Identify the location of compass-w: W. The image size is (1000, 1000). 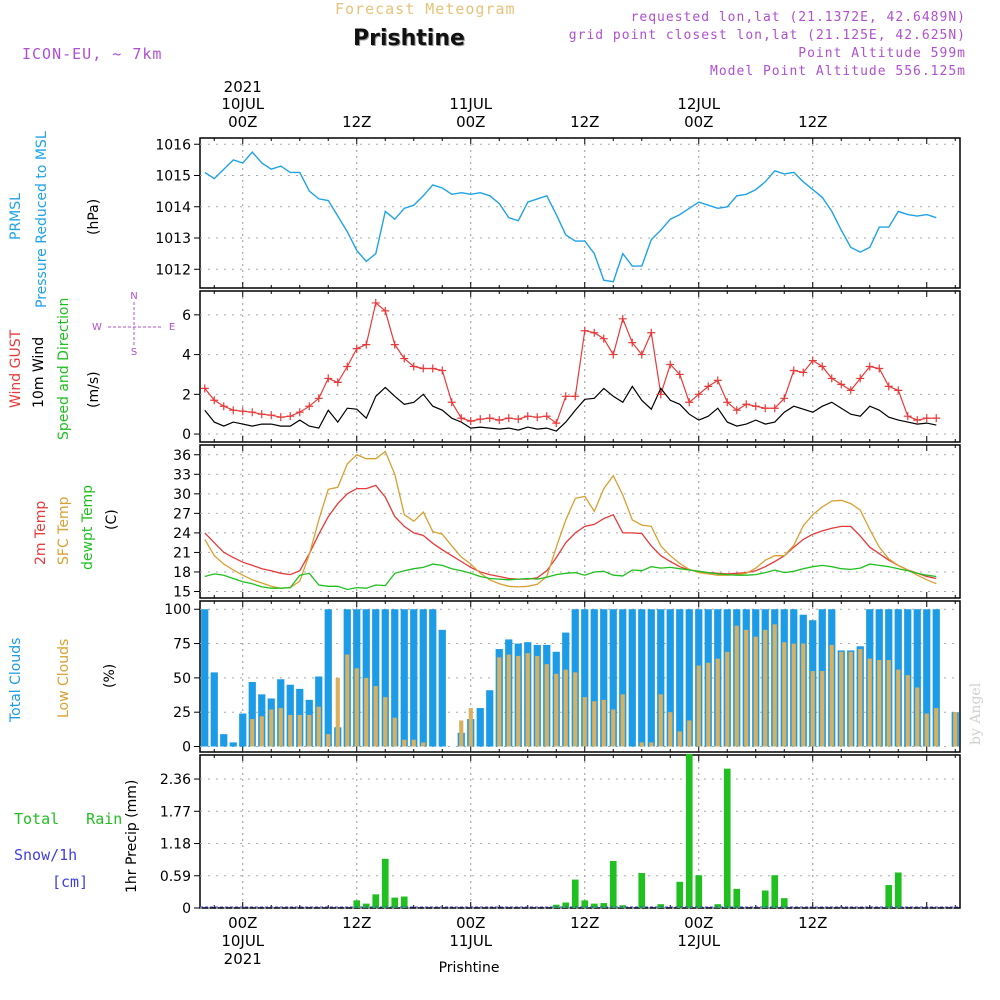
(97, 327).